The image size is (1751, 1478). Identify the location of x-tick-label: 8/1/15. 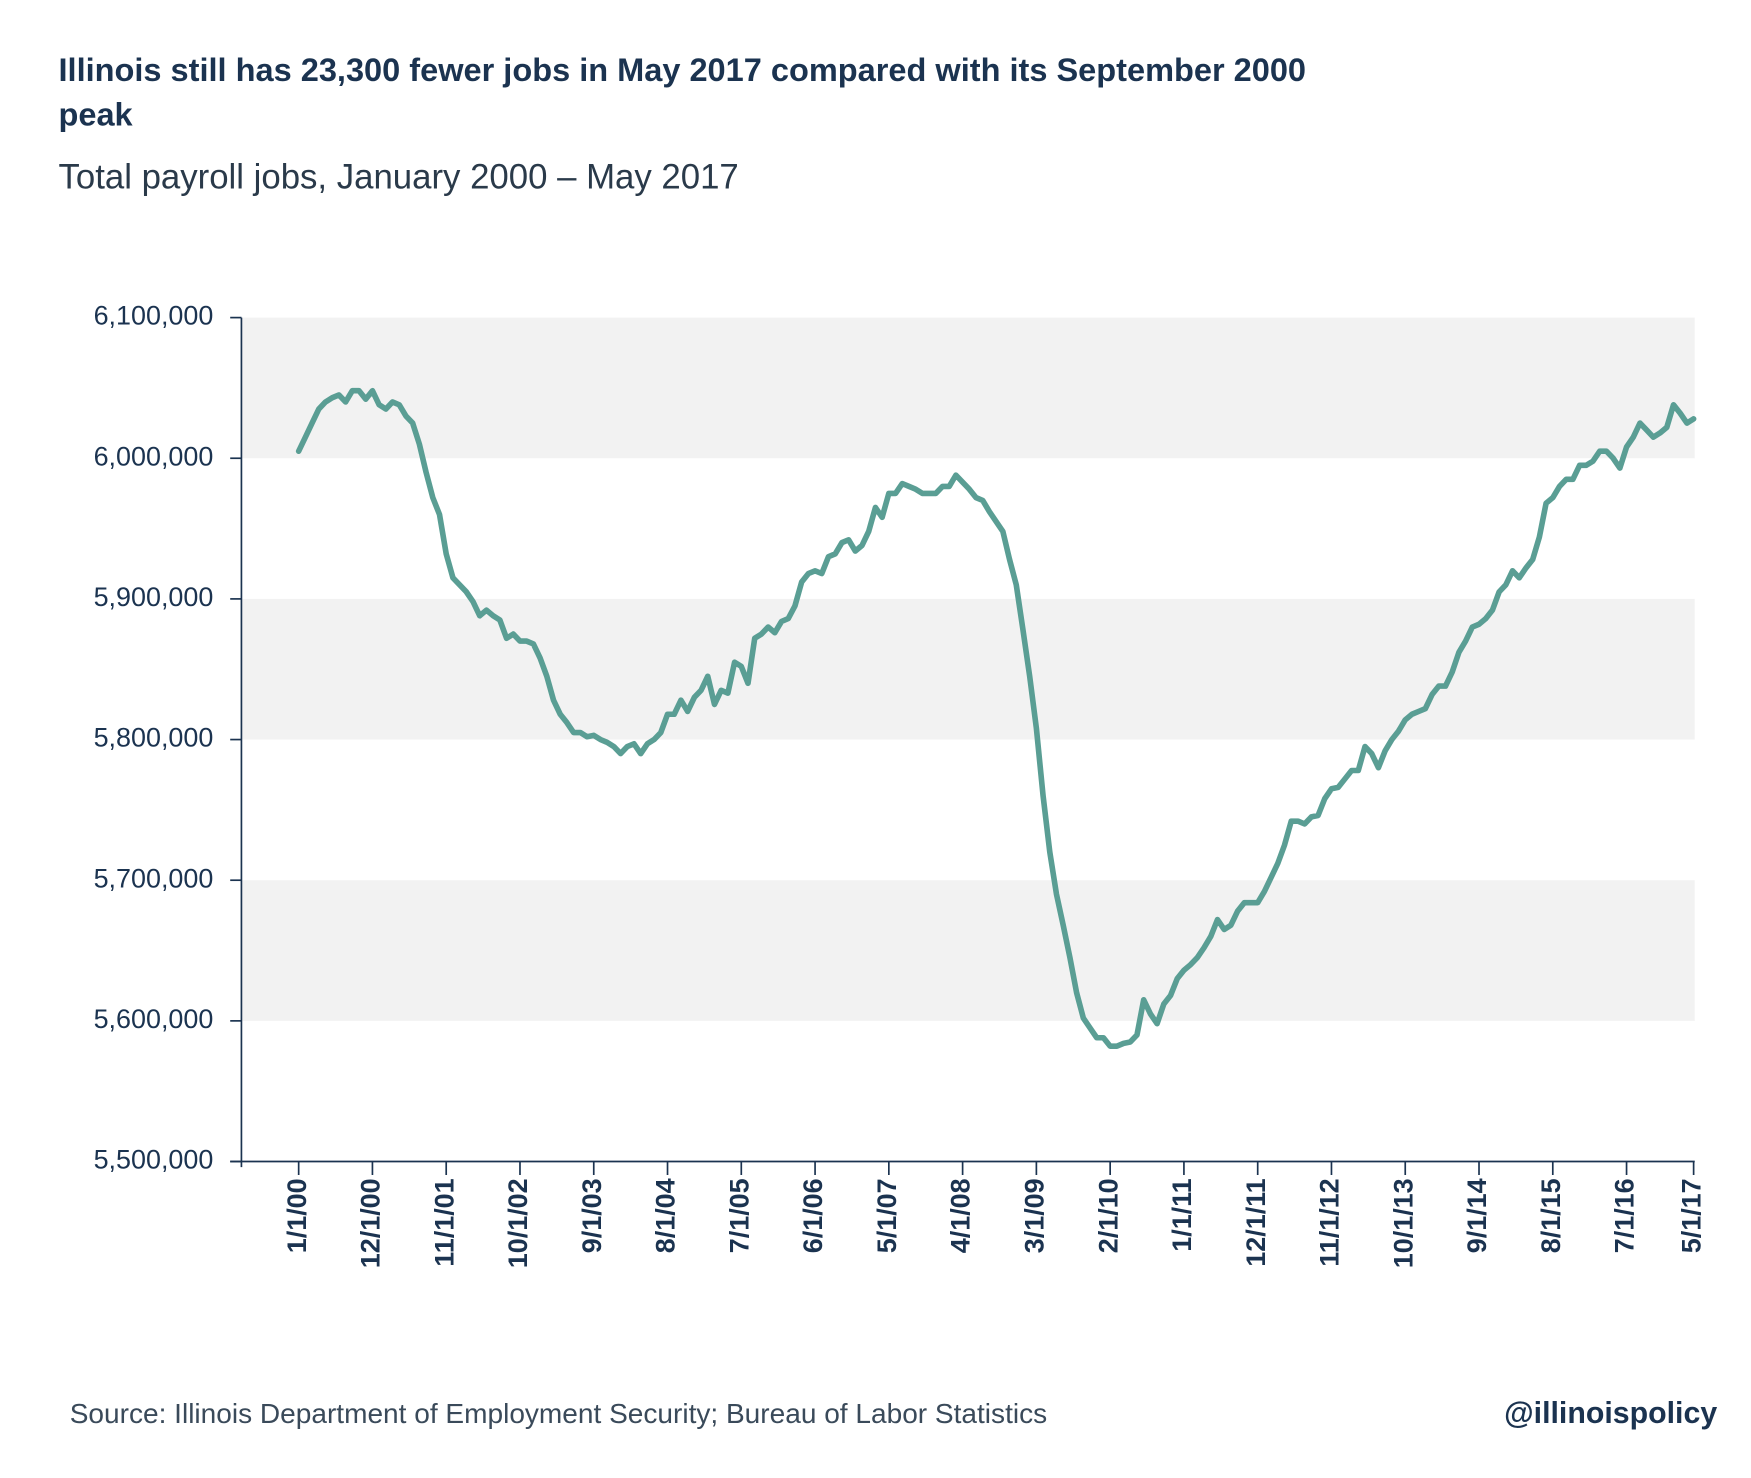
(1551, 1215).